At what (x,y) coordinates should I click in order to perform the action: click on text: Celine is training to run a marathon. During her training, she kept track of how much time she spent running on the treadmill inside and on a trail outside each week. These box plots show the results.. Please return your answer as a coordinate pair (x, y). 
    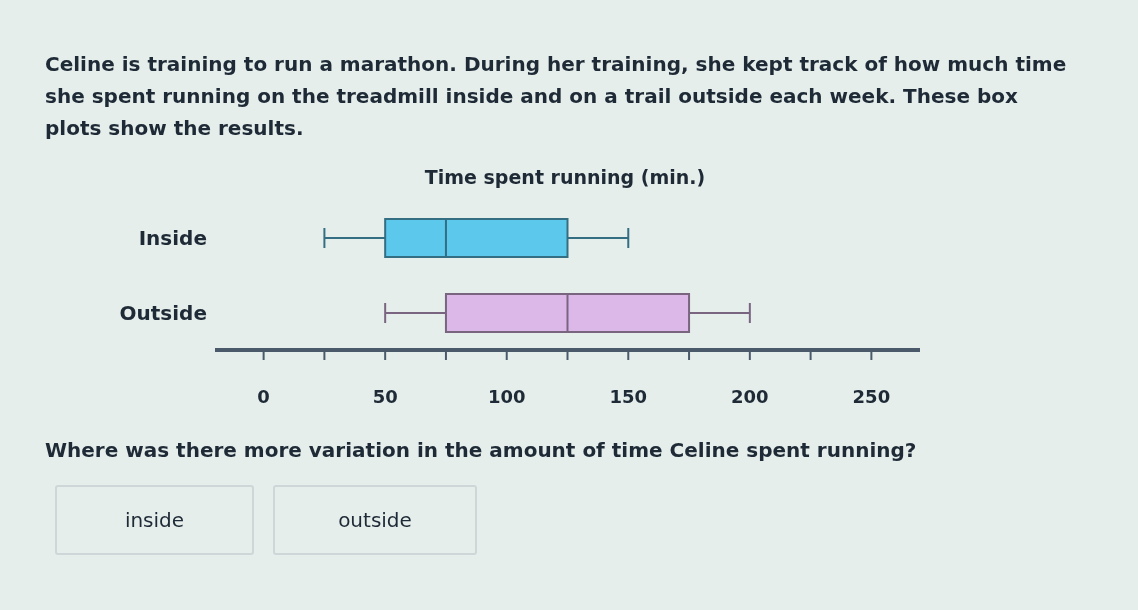
    Looking at the image, I should click on (556, 96).